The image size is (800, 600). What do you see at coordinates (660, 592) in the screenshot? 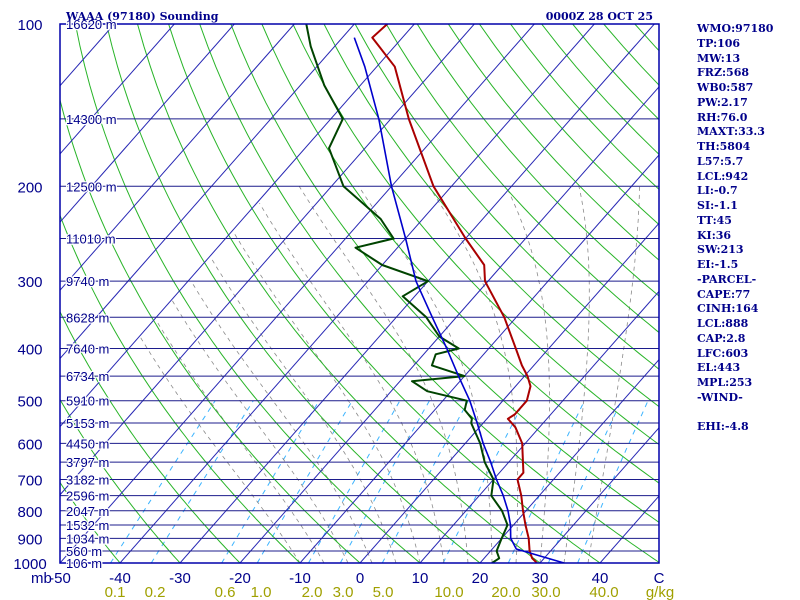
I see `mixing-ratio-unit: g/kg` at bounding box center [660, 592].